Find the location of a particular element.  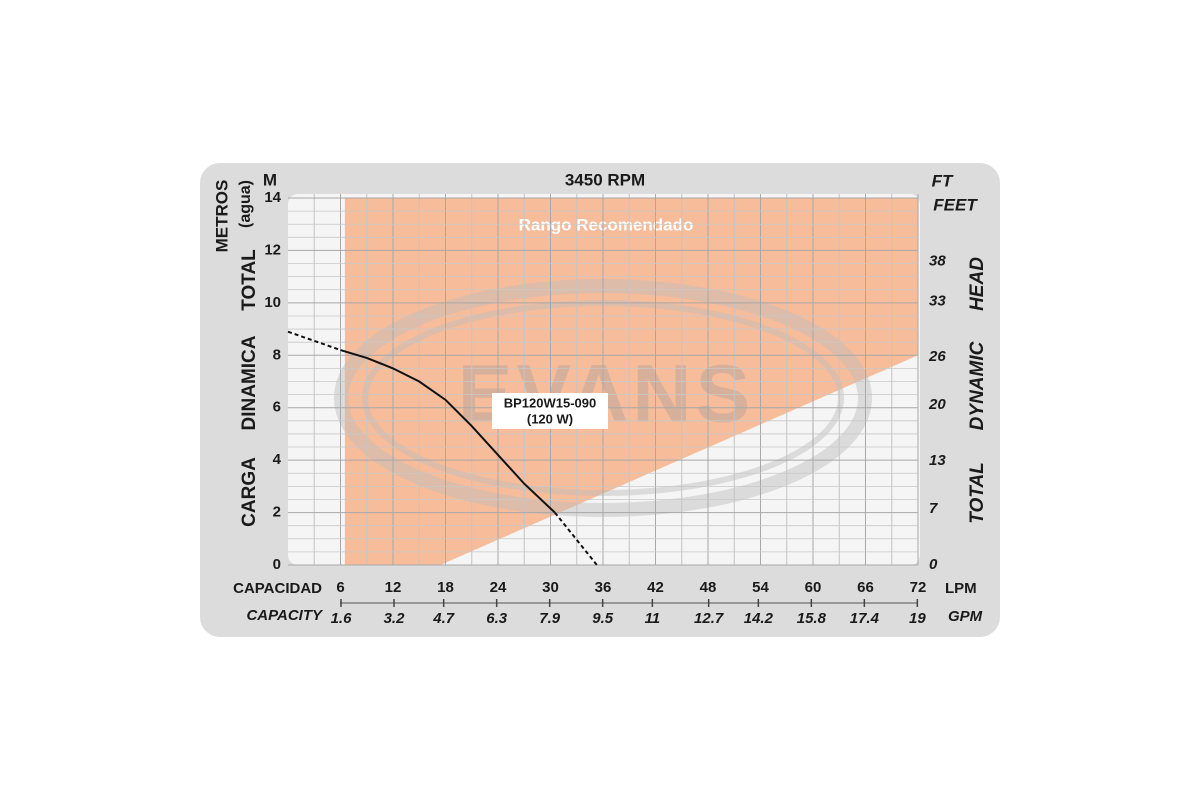

x-tick-label: 42 is located at coordinates (655, 587).